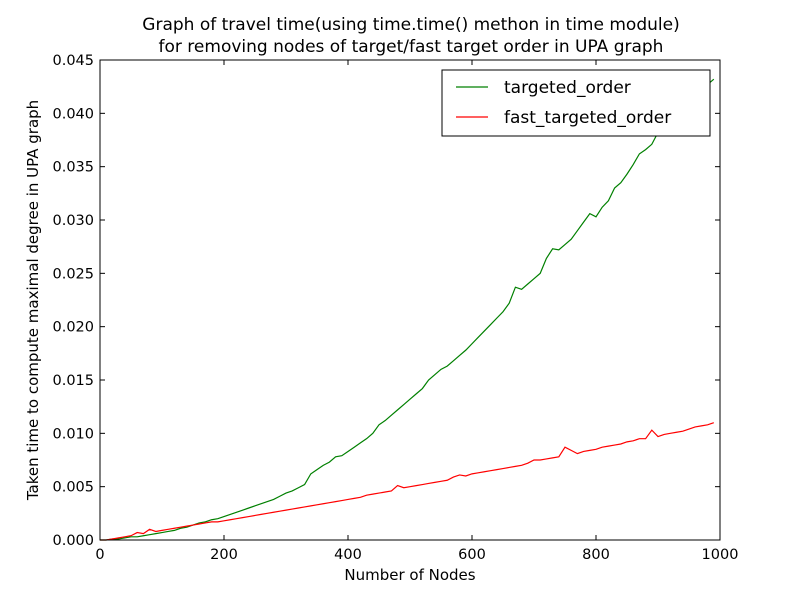  I want to click on y-tick-label: 0.020, so click(73, 328).